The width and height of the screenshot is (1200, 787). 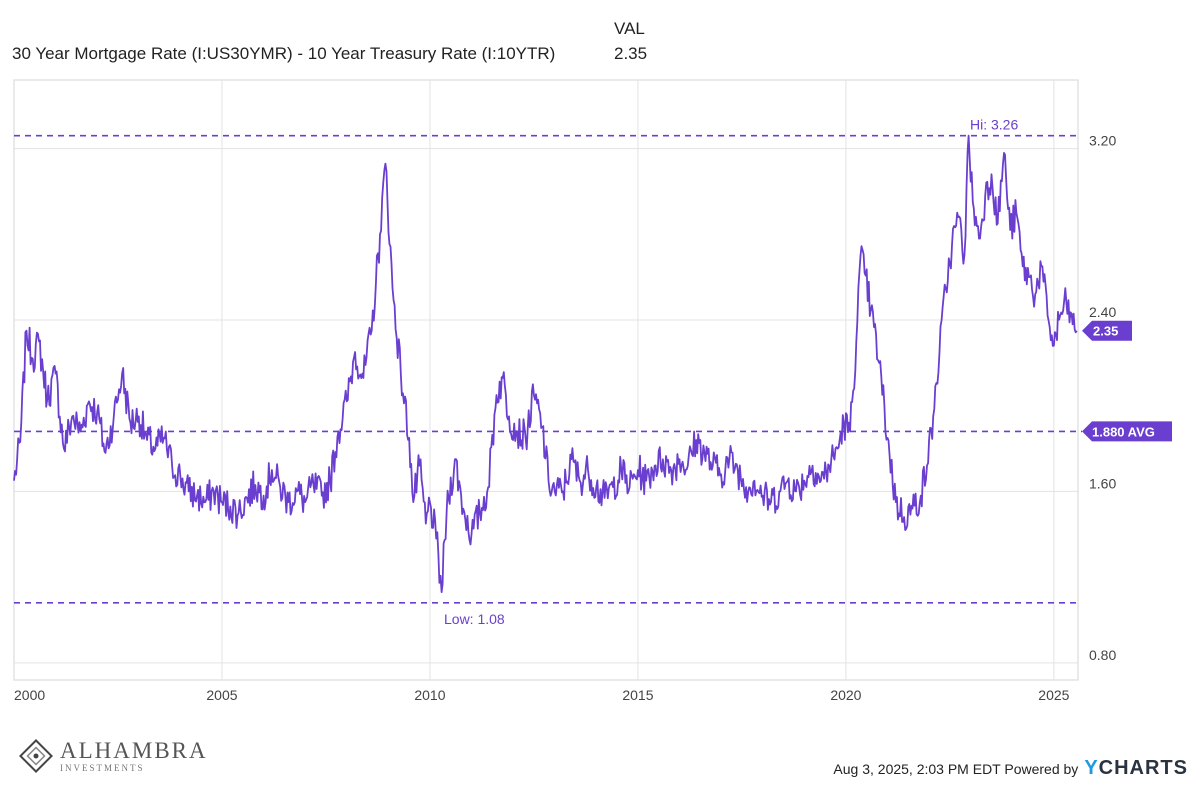 What do you see at coordinates (102, 768) in the screenshot?
I see `logo-subtitle: INVESTMENTS` at bounding box center [102, 768].